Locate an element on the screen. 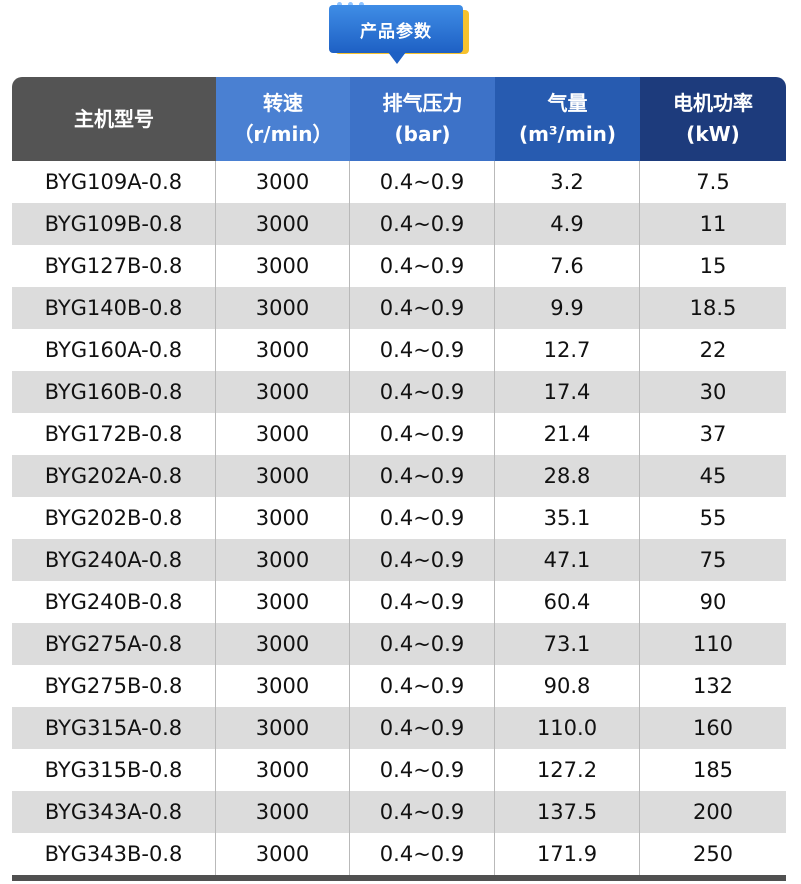 This screenshot has width=801, height=884. cell-air-volume: 28.8 is located at coordinates (567, 476).